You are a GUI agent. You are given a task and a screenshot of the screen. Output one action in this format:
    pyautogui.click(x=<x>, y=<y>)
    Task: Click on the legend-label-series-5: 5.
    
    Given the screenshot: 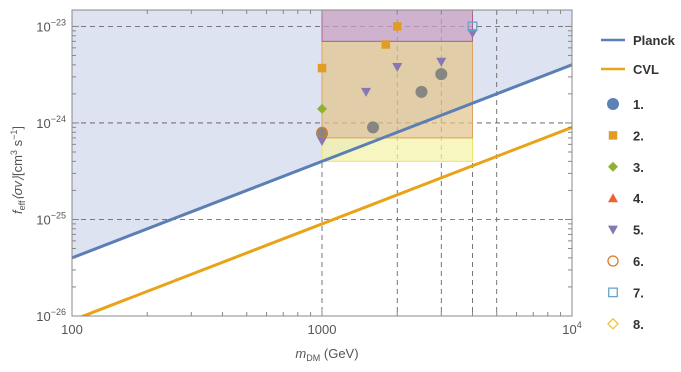 What is the action you would take?
    pyautogui.click(x=638, y=230)
    